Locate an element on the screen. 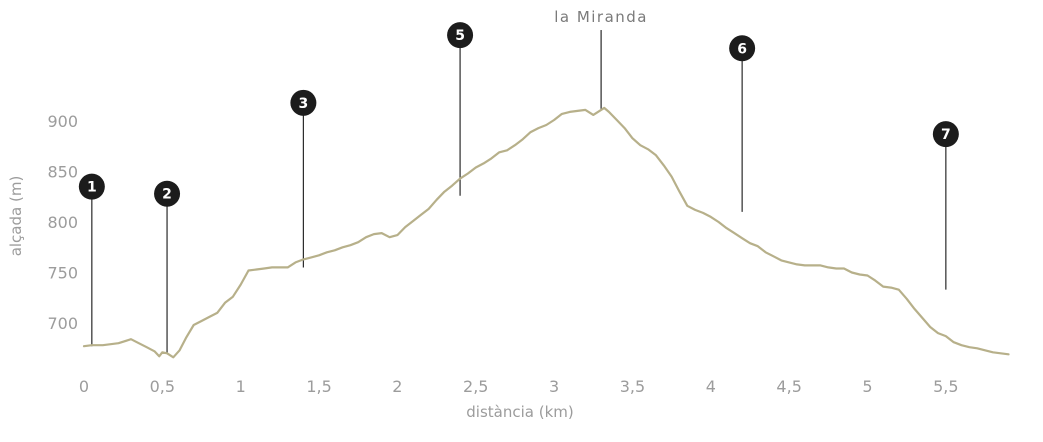 The image size is (1043, 442). x-axis-label: distància (km) is located at coordinates (519, 412).